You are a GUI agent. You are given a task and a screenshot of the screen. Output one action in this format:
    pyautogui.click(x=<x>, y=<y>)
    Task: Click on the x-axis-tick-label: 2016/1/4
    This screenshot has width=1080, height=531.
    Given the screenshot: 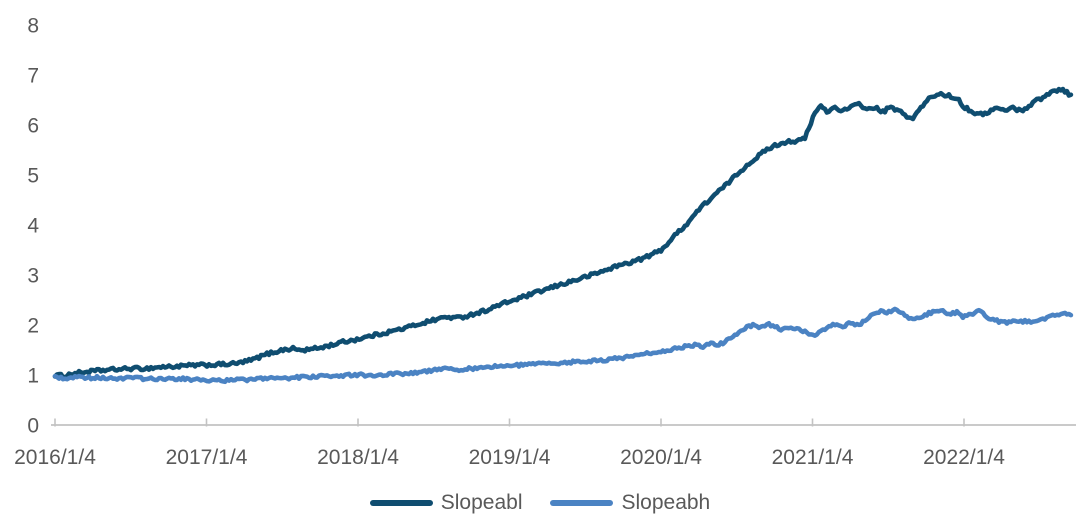 What is the action you would take?
    pyautogui.click(x=55, y=457)
    